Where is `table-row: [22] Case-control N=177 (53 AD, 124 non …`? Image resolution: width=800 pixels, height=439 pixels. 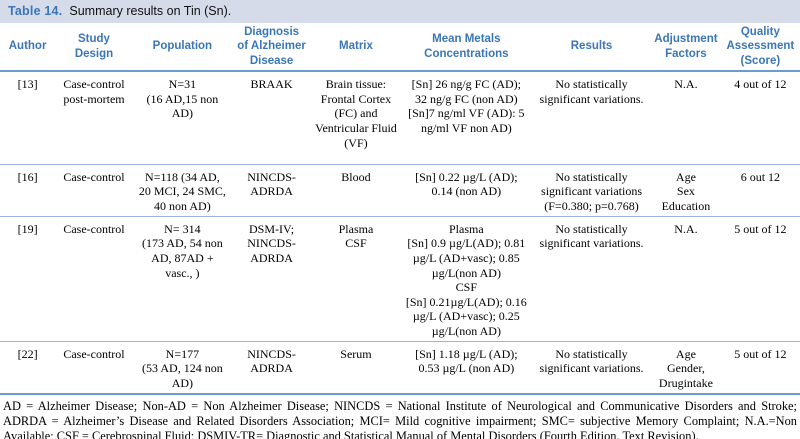
table-row: [22] Case-control N=177 (53 AD, 124 non … is located at coordinates (400, 367).